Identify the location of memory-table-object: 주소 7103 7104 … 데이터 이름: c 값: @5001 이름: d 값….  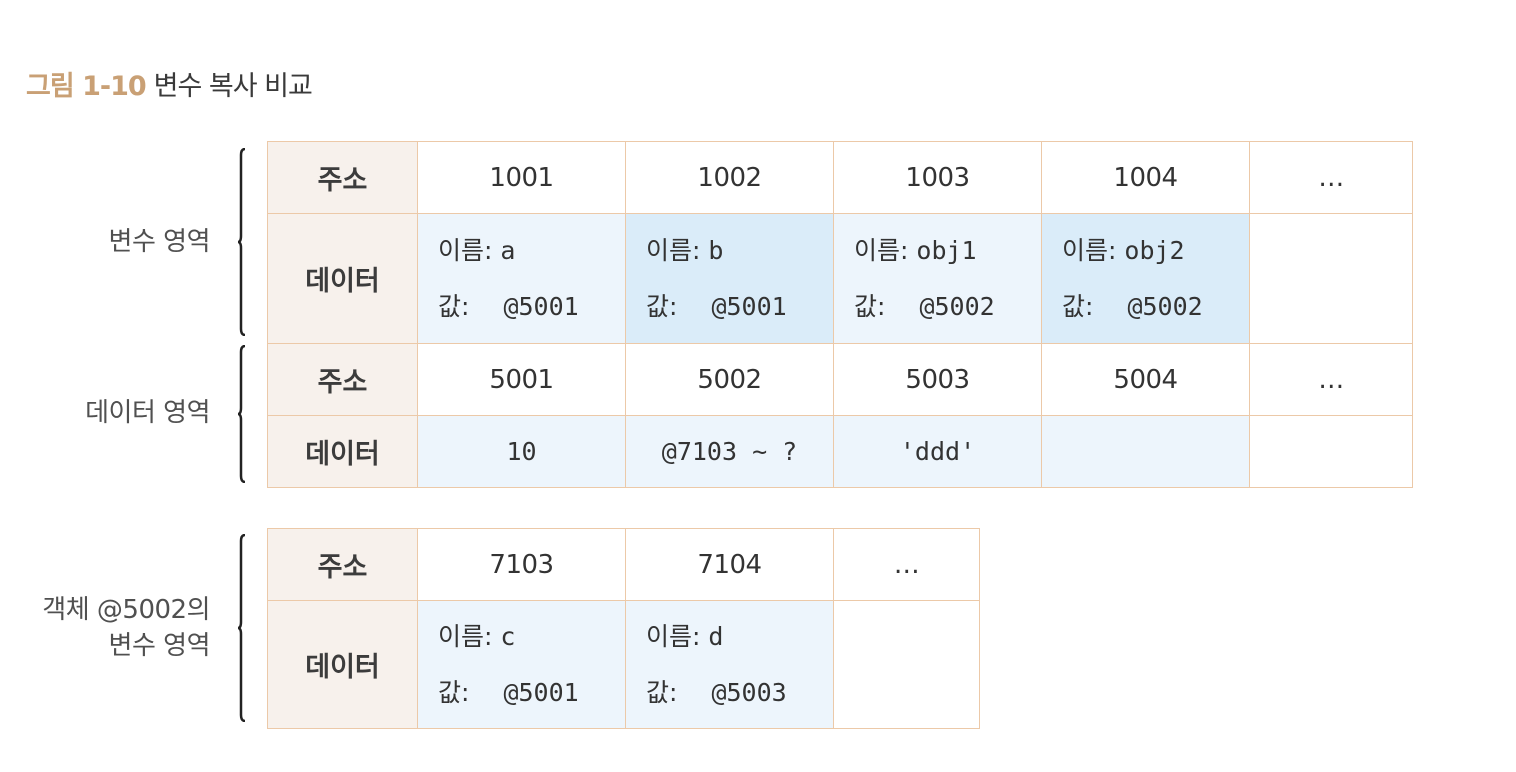
(623, 628).